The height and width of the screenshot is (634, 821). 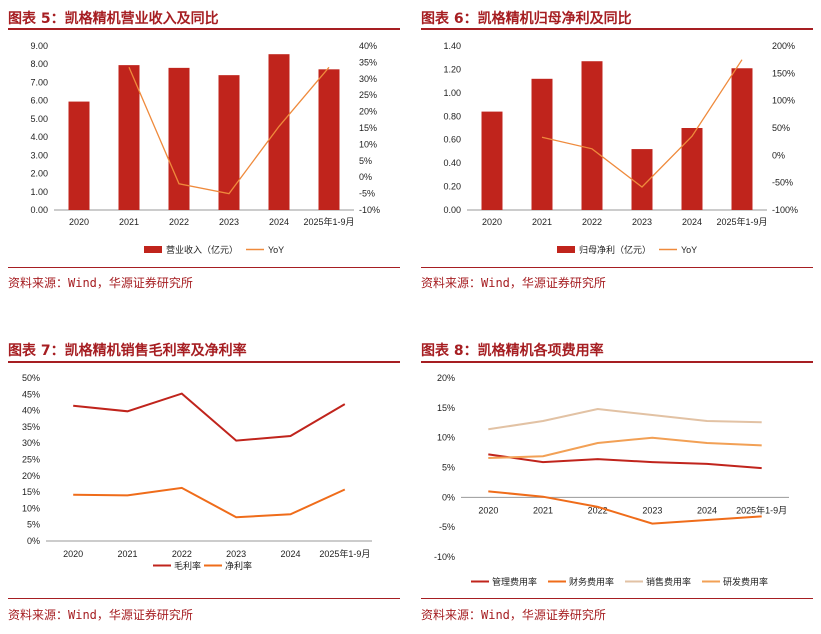 I want to click on legend-label: 财务费用率, so click(x=591, y=581).